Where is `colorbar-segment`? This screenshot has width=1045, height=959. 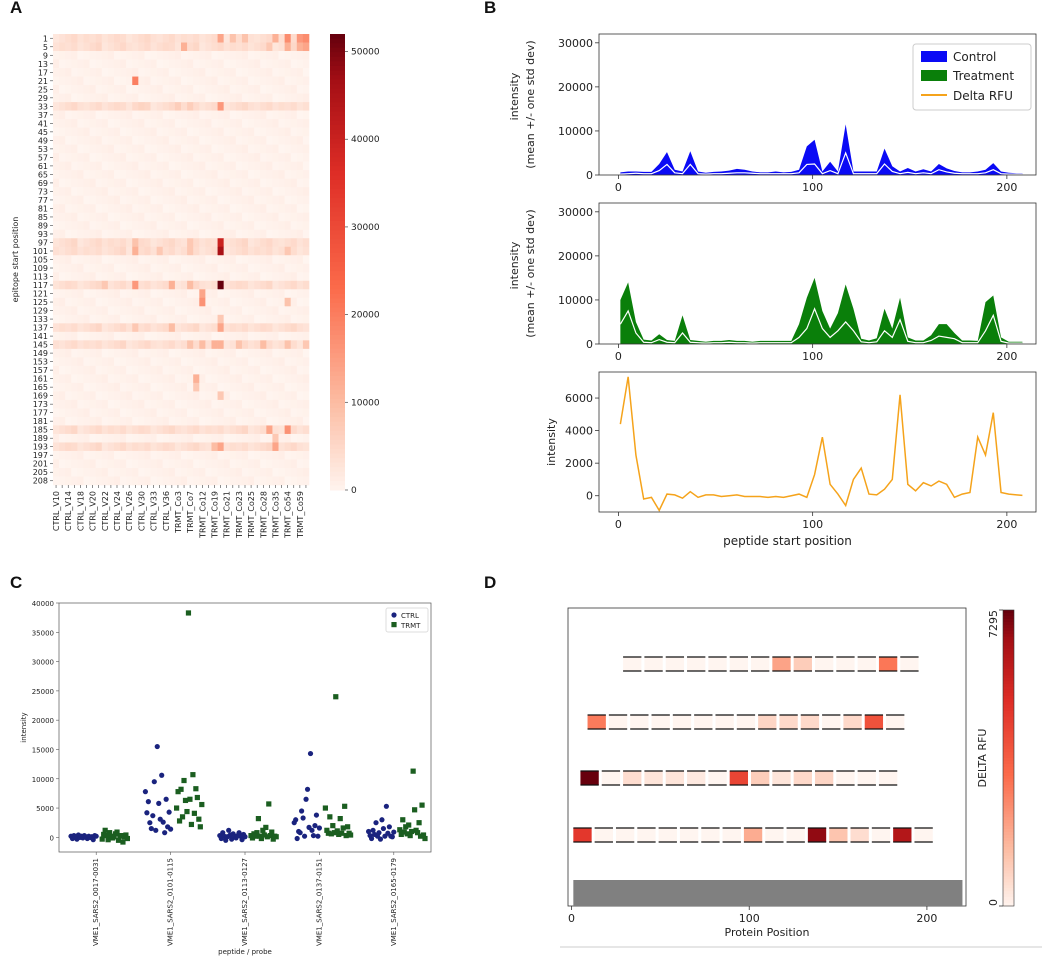 colorbar-segment is located at coordinates (337, 192).